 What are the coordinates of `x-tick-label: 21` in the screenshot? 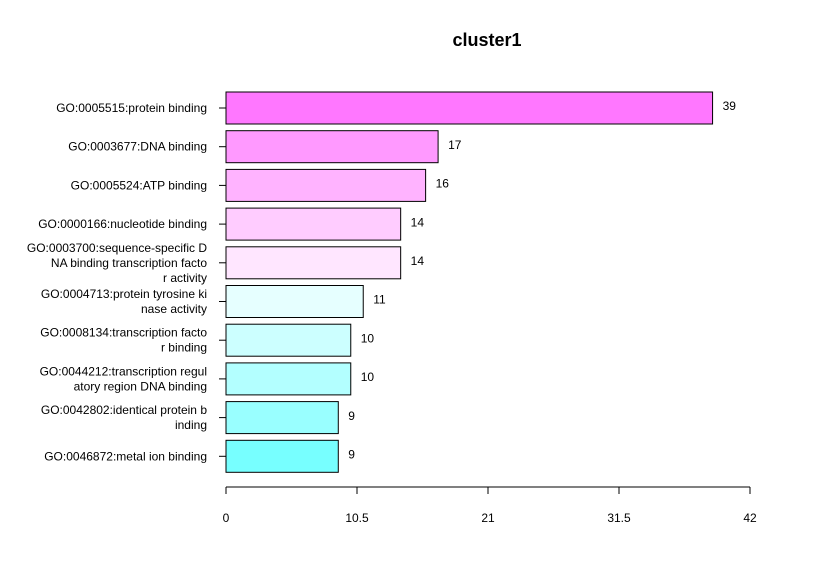 It's located at (488, 518).